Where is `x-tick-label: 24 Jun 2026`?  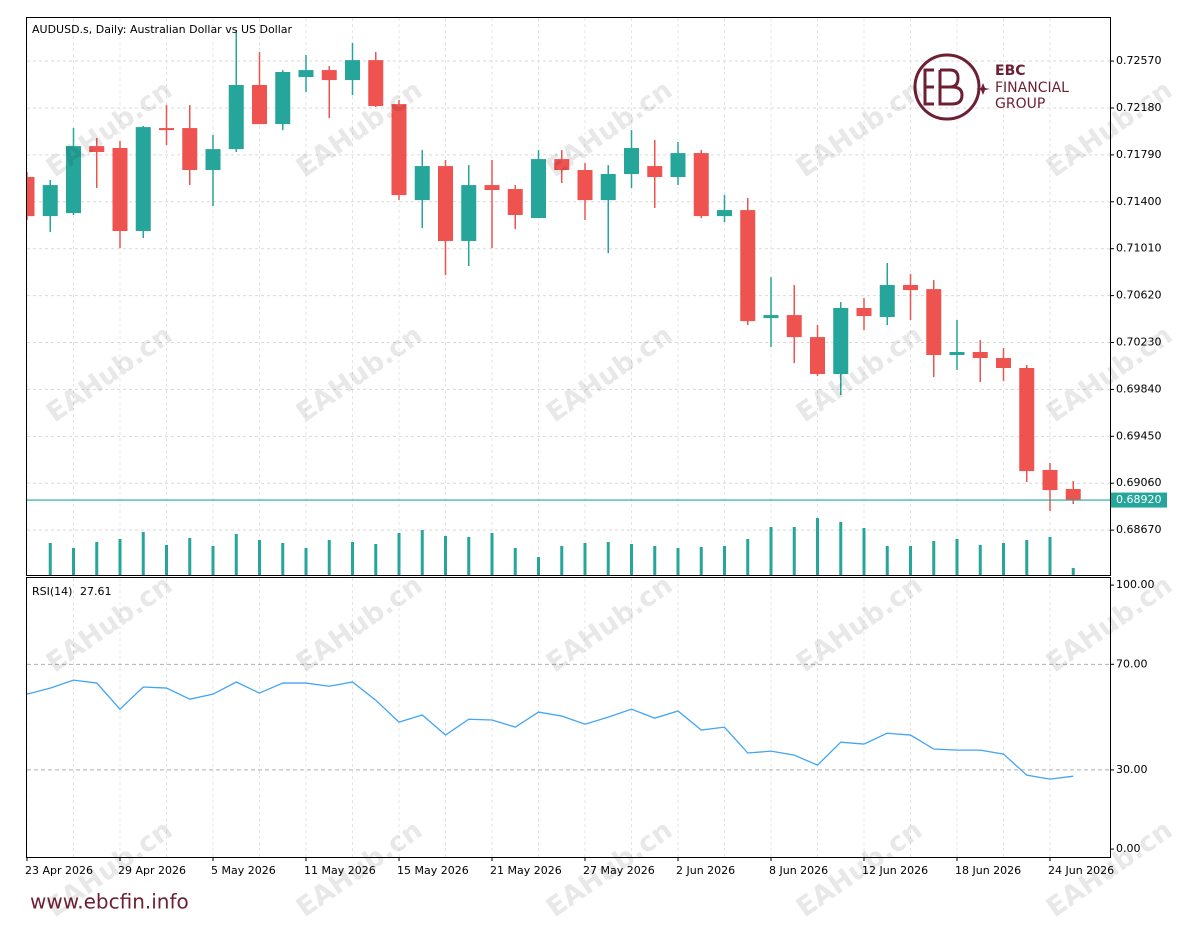
x-tick-label: 24 Jun 2026 is located at coordinates (1081, 870).